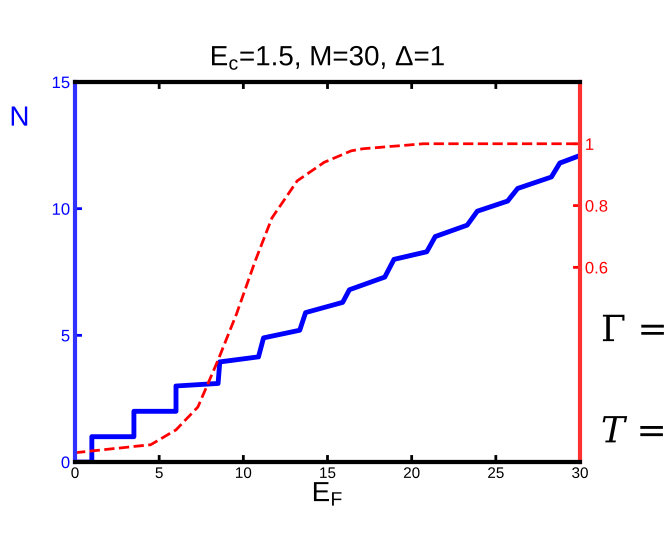  Describe the element at coordinates (597, 206) in the screenshot. I see `y2-tick-label: 0.8` at that location.